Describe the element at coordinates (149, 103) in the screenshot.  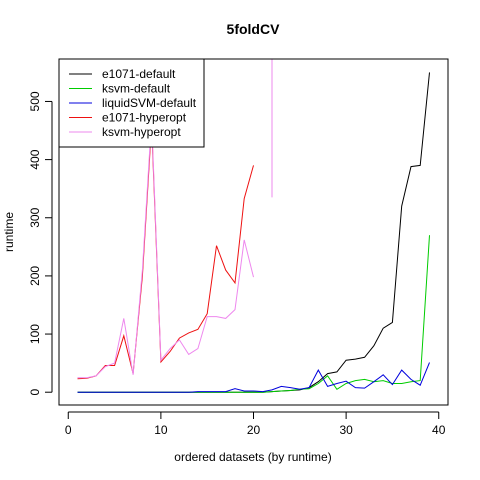
I see `legend-label: liquidSVM-default` at that location.